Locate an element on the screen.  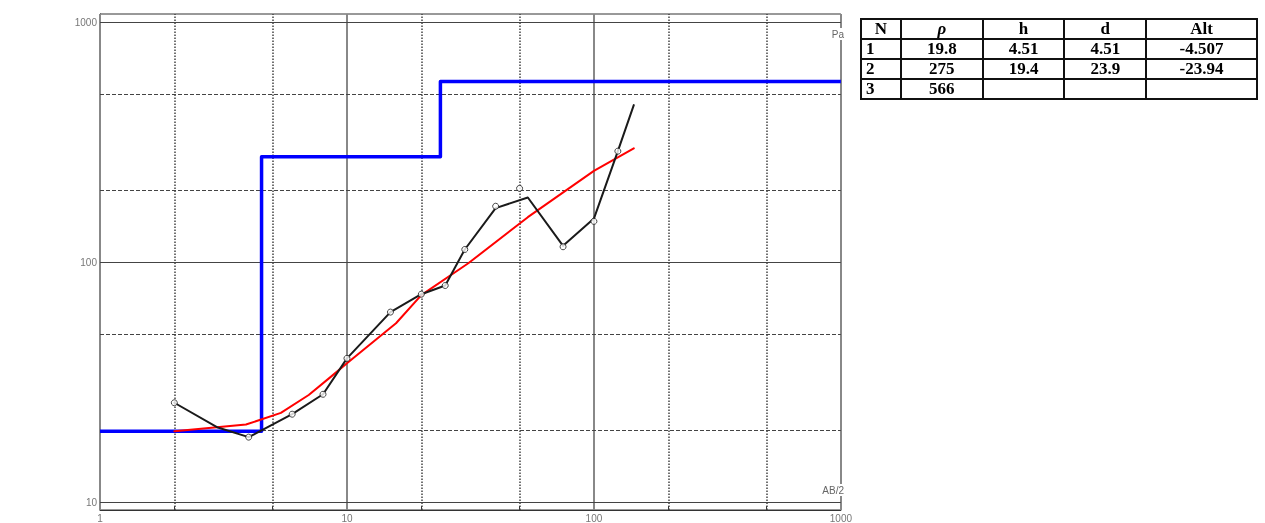
text: -4.507 is located at coordinates (1201, 48).